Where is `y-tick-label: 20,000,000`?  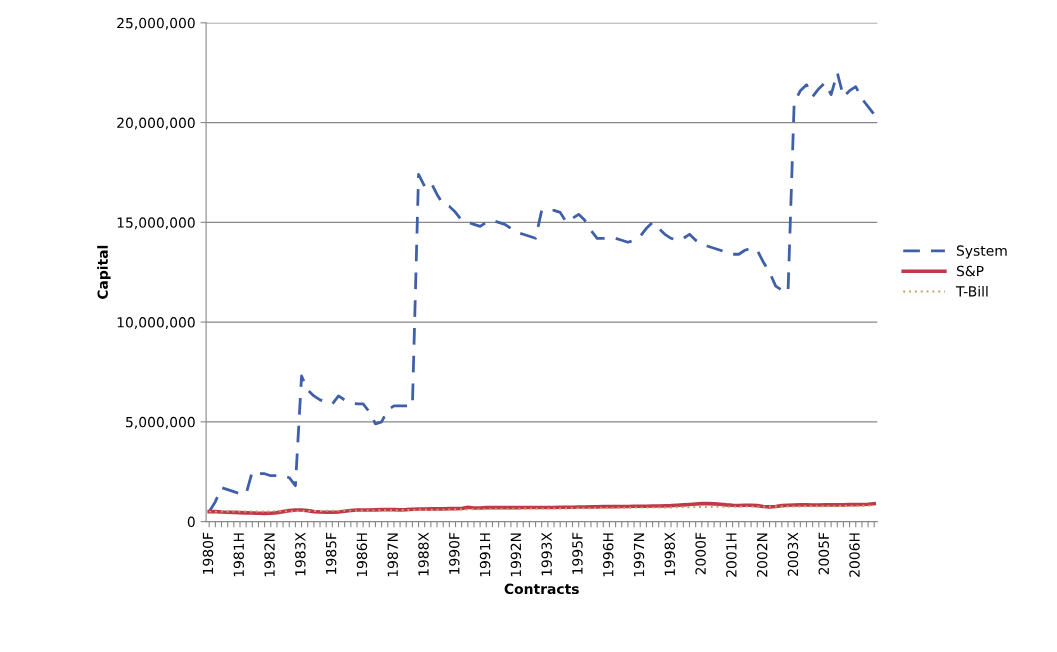
y-tick-label: 20,000,000 is located at coordinates (156, 123).